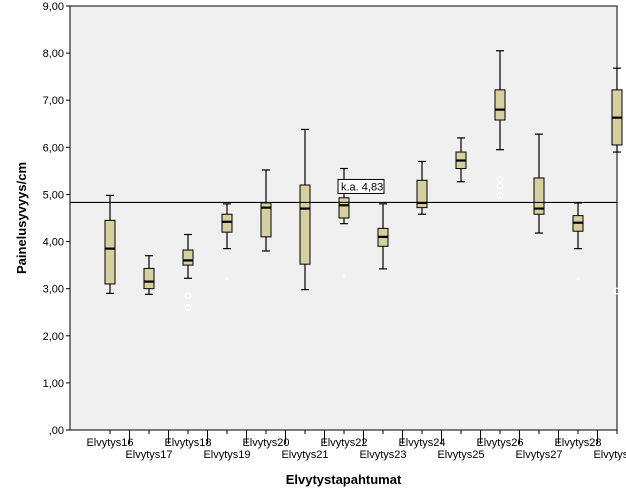  I want to click on box-Elvytys16, so click(110, 244).